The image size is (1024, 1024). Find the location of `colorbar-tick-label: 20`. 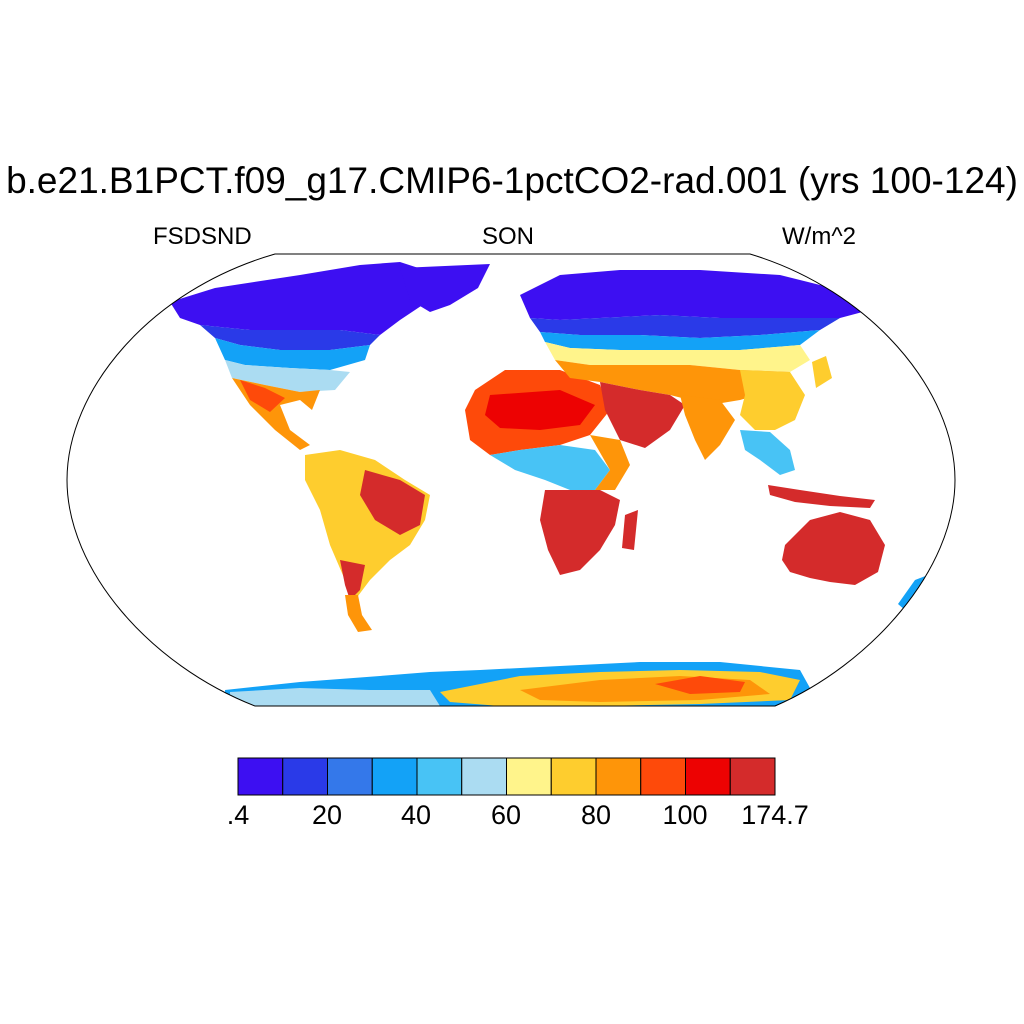

colorbar-tick-label: 20 is located at coordinates (327, 815).